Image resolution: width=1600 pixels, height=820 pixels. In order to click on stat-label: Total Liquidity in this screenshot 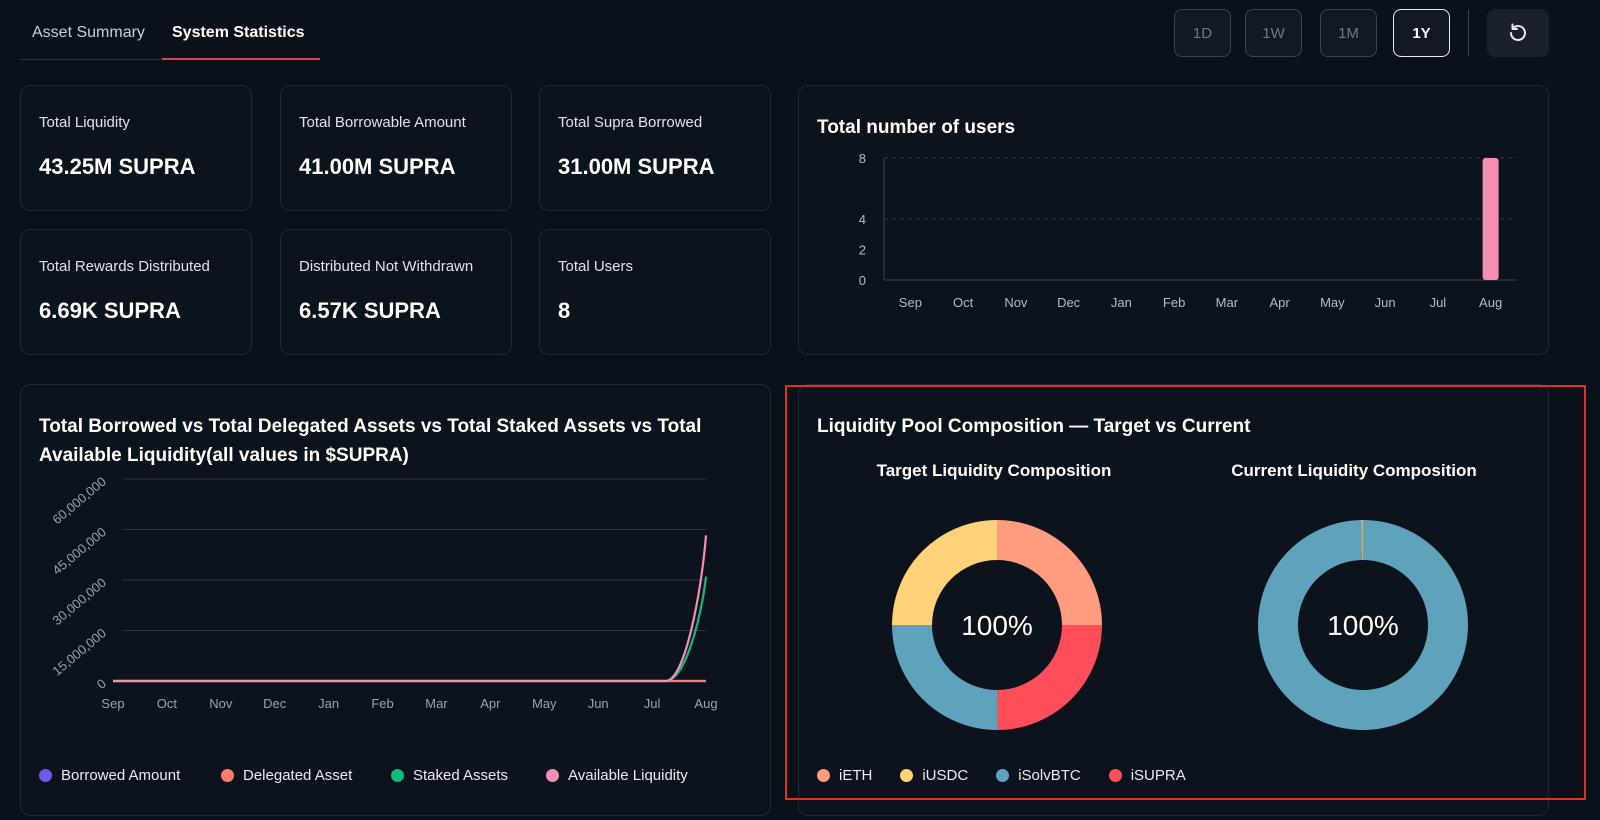, I will do `click(84, 122)`.